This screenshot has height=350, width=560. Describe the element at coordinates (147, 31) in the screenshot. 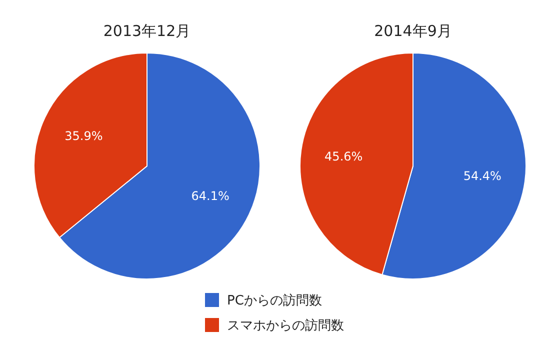

I see `chart-title: 2013年12月` at that location.